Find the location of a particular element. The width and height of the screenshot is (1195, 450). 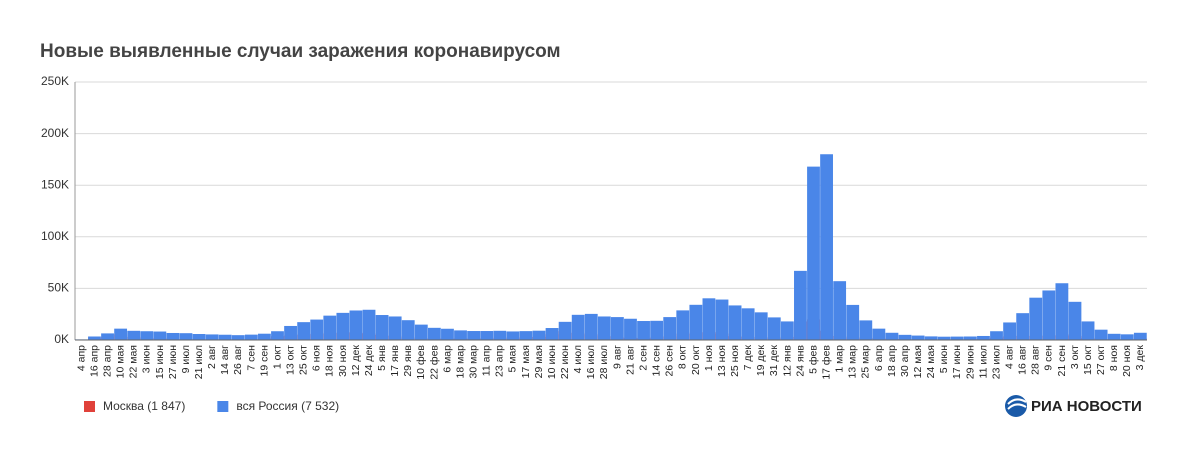

x-tick-label: 20 ноя is located at coordinates (1127, 361).